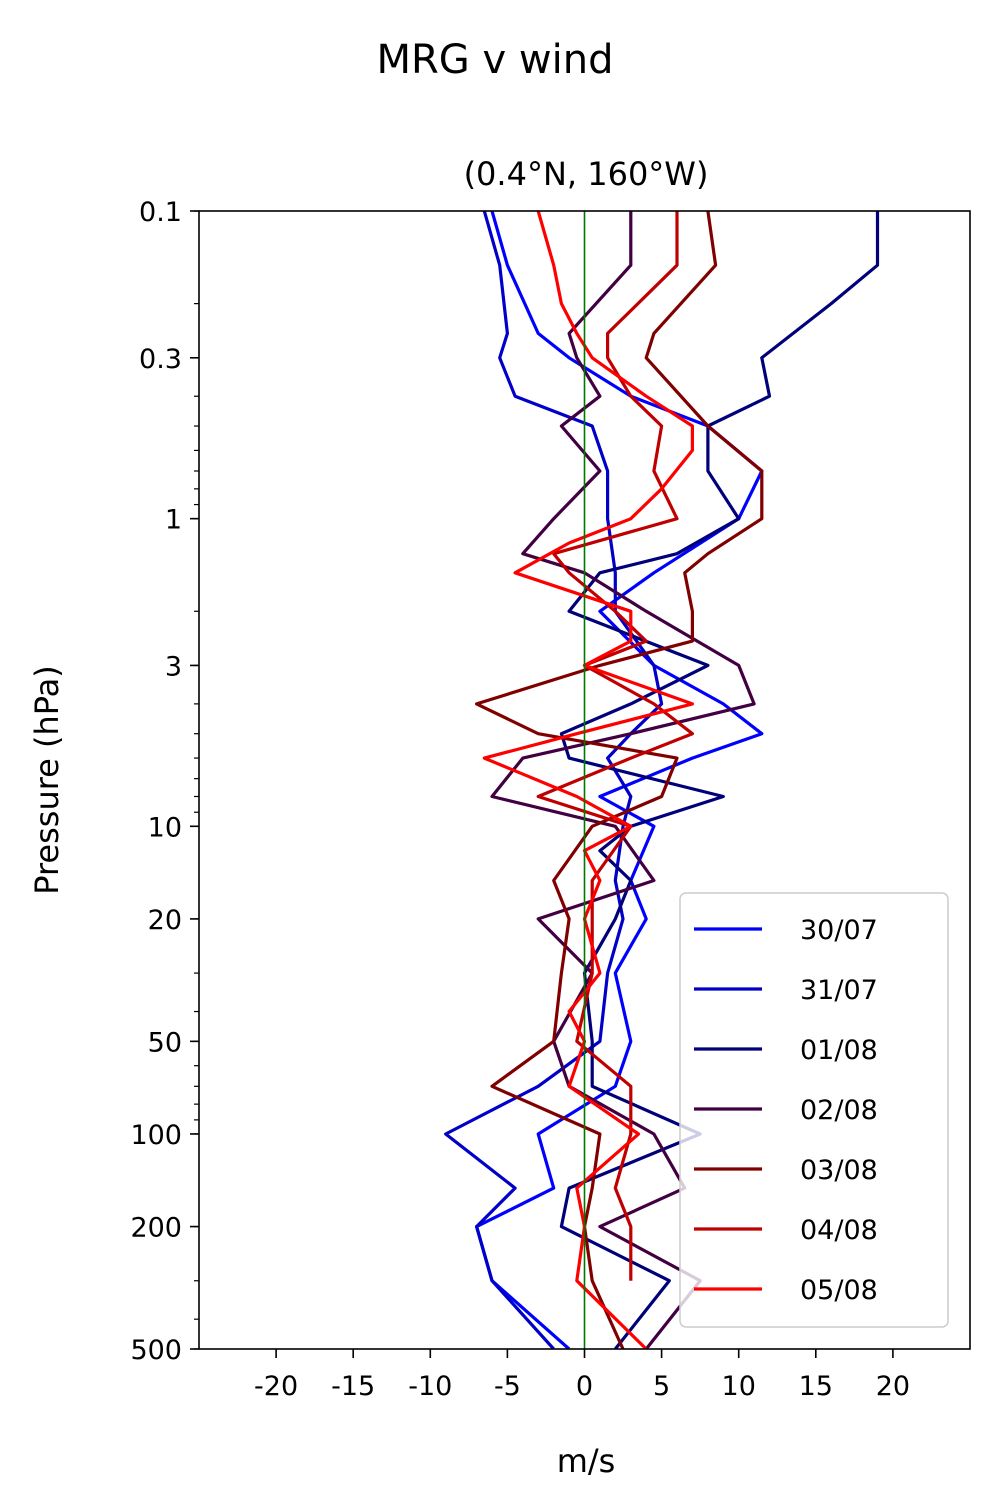 This screenshot has width=990, height=1500. Describe the element at coordinates (156, 1228) in the screenshot. I see `y-tick-label: 200` at that location.